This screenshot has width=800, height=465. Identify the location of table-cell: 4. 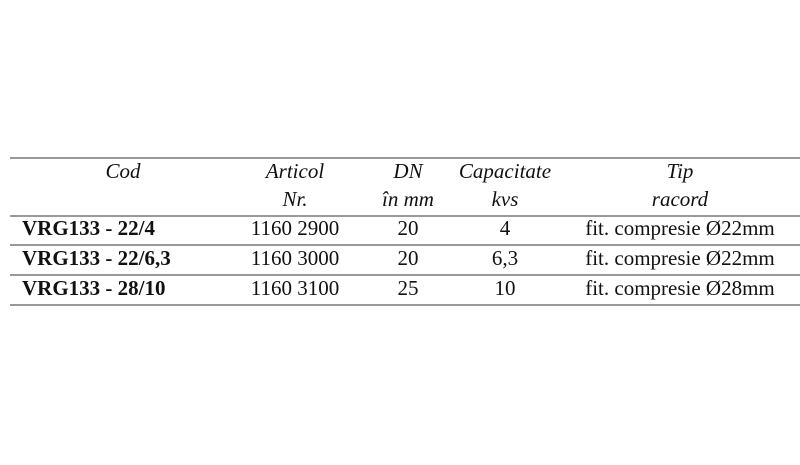
(505, 228).